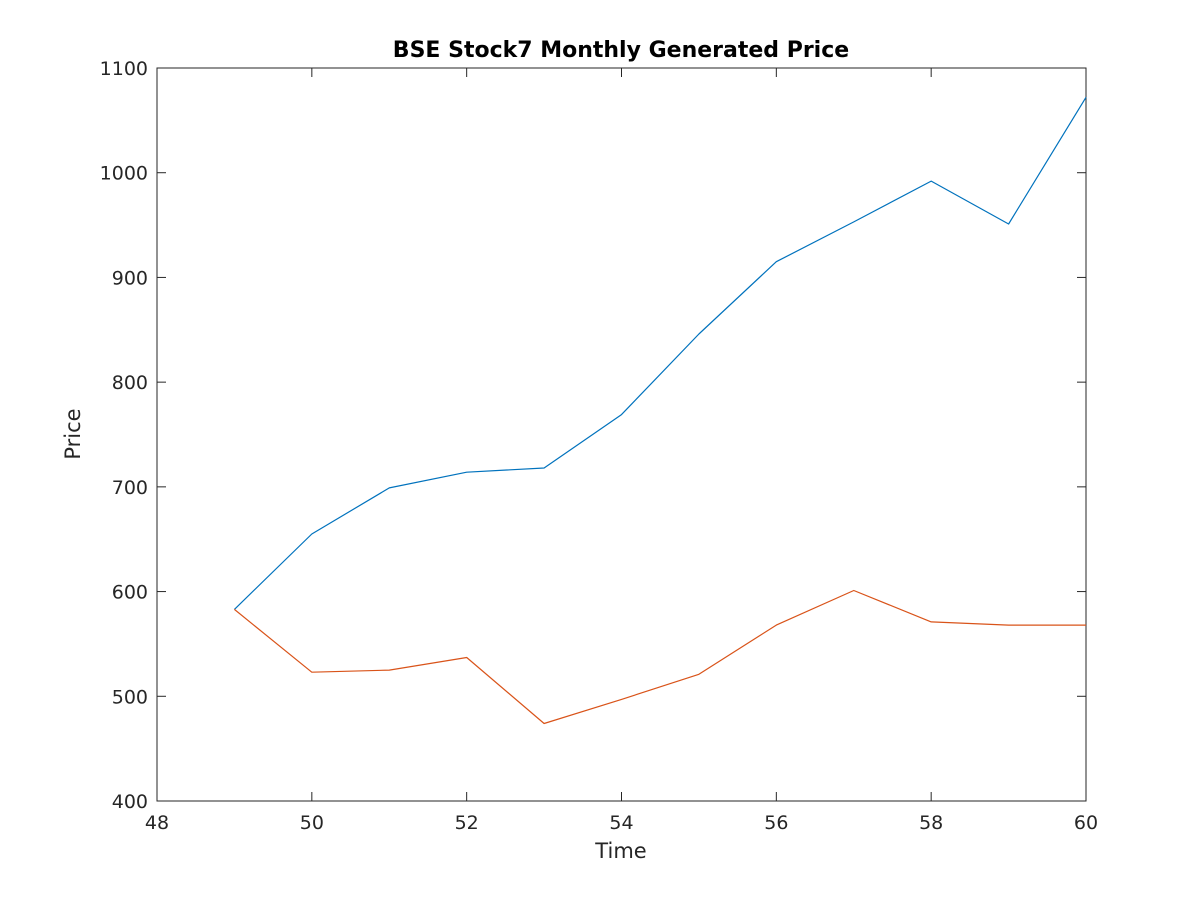 This screenshot has height=900, width=1200. I want to click on y-tick-label: 1000, so click(124, 174).